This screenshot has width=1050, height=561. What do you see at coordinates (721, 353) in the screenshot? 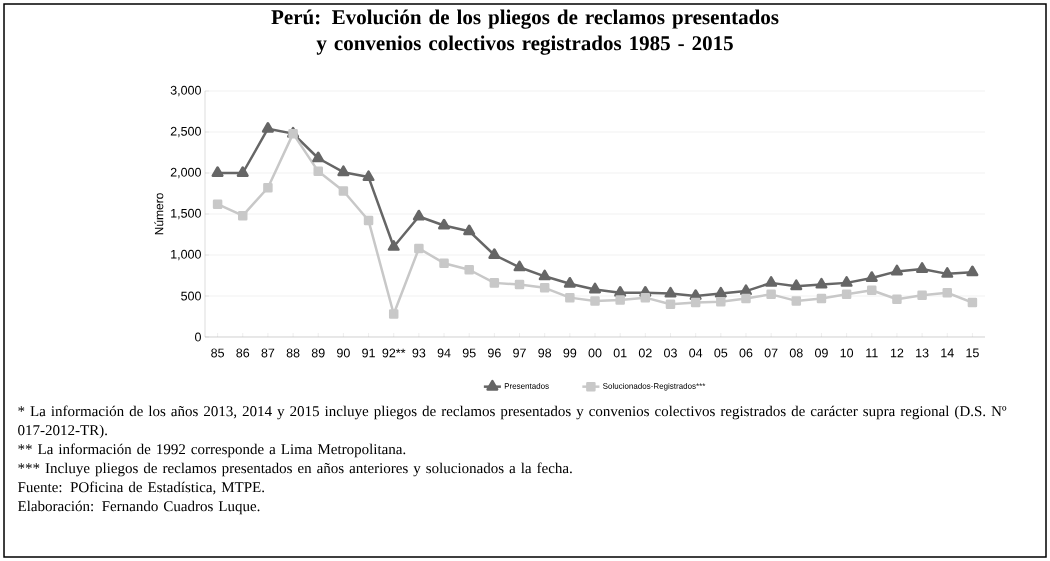
I see `x-tick-label: 05` at bounding box center [721, 353].